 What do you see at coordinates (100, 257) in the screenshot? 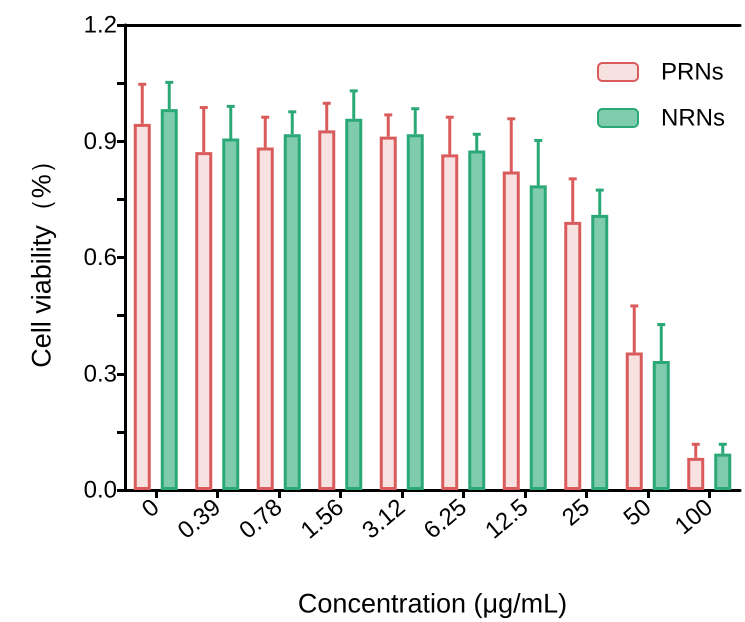
I see `y-tick-label: 0.6` at bounding box center [100, 257].